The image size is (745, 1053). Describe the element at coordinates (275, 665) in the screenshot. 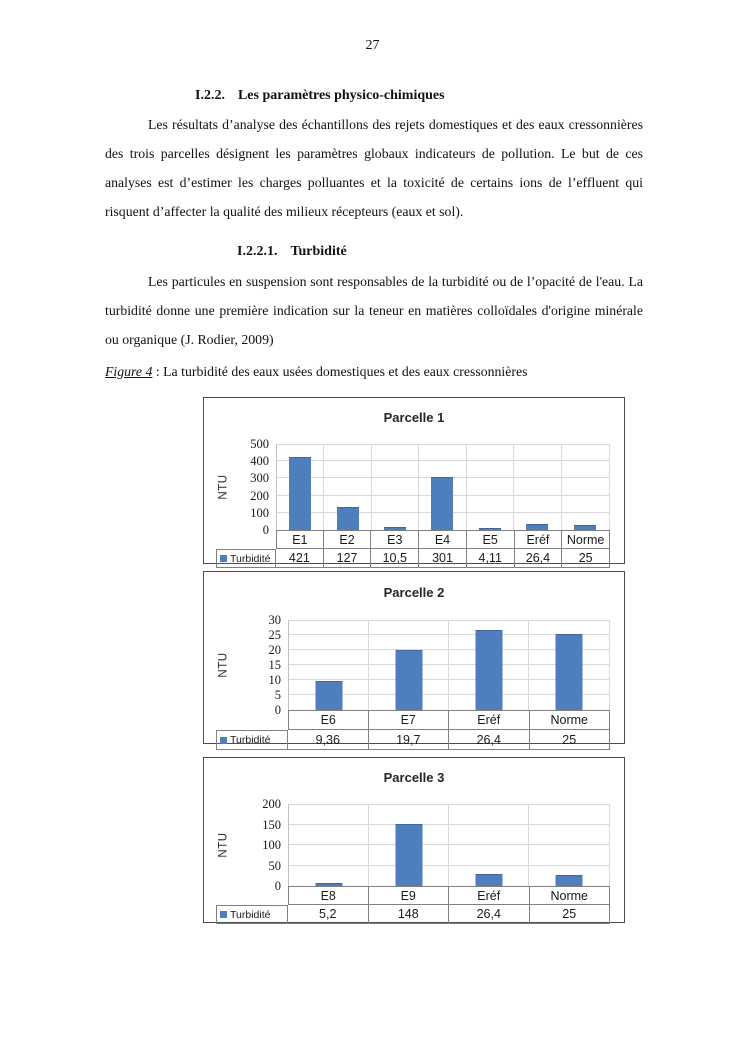

I see `y-tick-label: 15` at that location.